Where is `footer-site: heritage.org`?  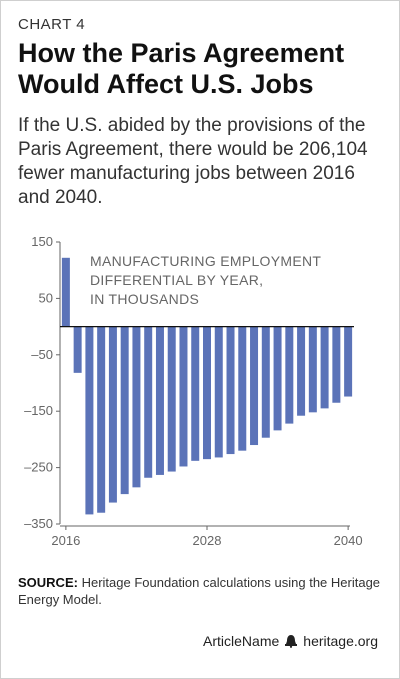
footer-site: heritage.org is located at coordinates (340, 641).